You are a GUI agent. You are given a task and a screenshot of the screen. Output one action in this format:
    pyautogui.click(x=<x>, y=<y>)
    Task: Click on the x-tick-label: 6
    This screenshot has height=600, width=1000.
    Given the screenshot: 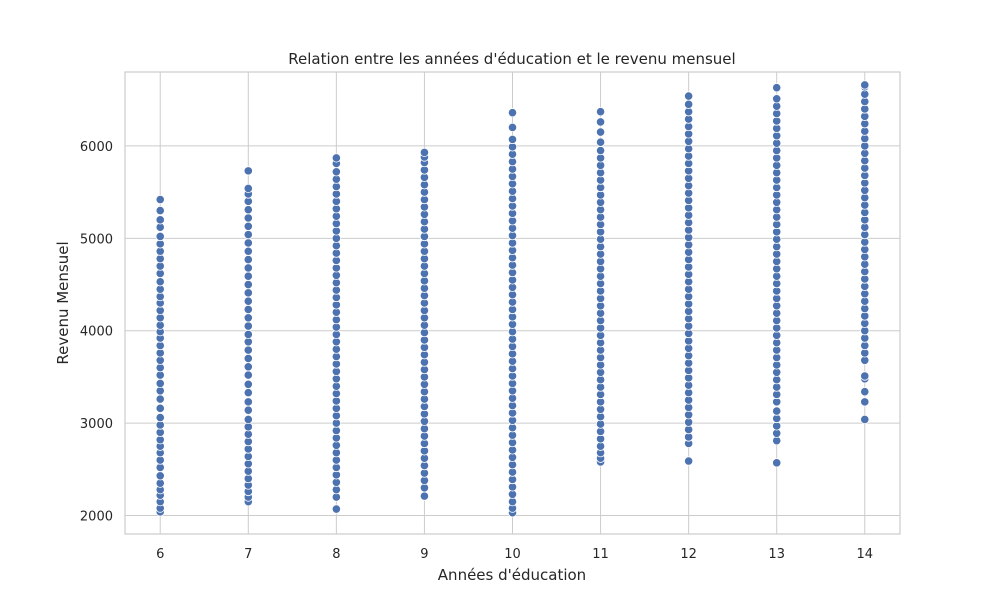 What is the action you would take?
    pyautogui.click(x=160, y=554)
    